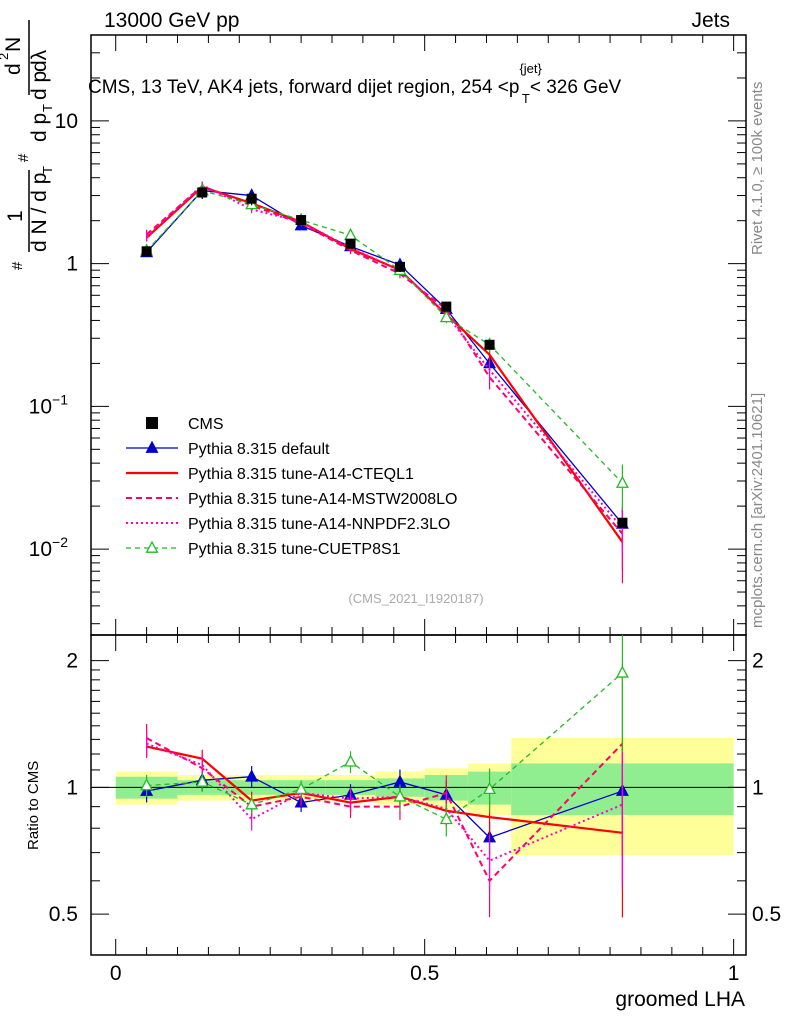  Describe the element at coordinates (27, 145) in the screenshot. I see `main-y-axis-label: # 1 d N / d p T # d p T d 2 N d p dλ` at that location.